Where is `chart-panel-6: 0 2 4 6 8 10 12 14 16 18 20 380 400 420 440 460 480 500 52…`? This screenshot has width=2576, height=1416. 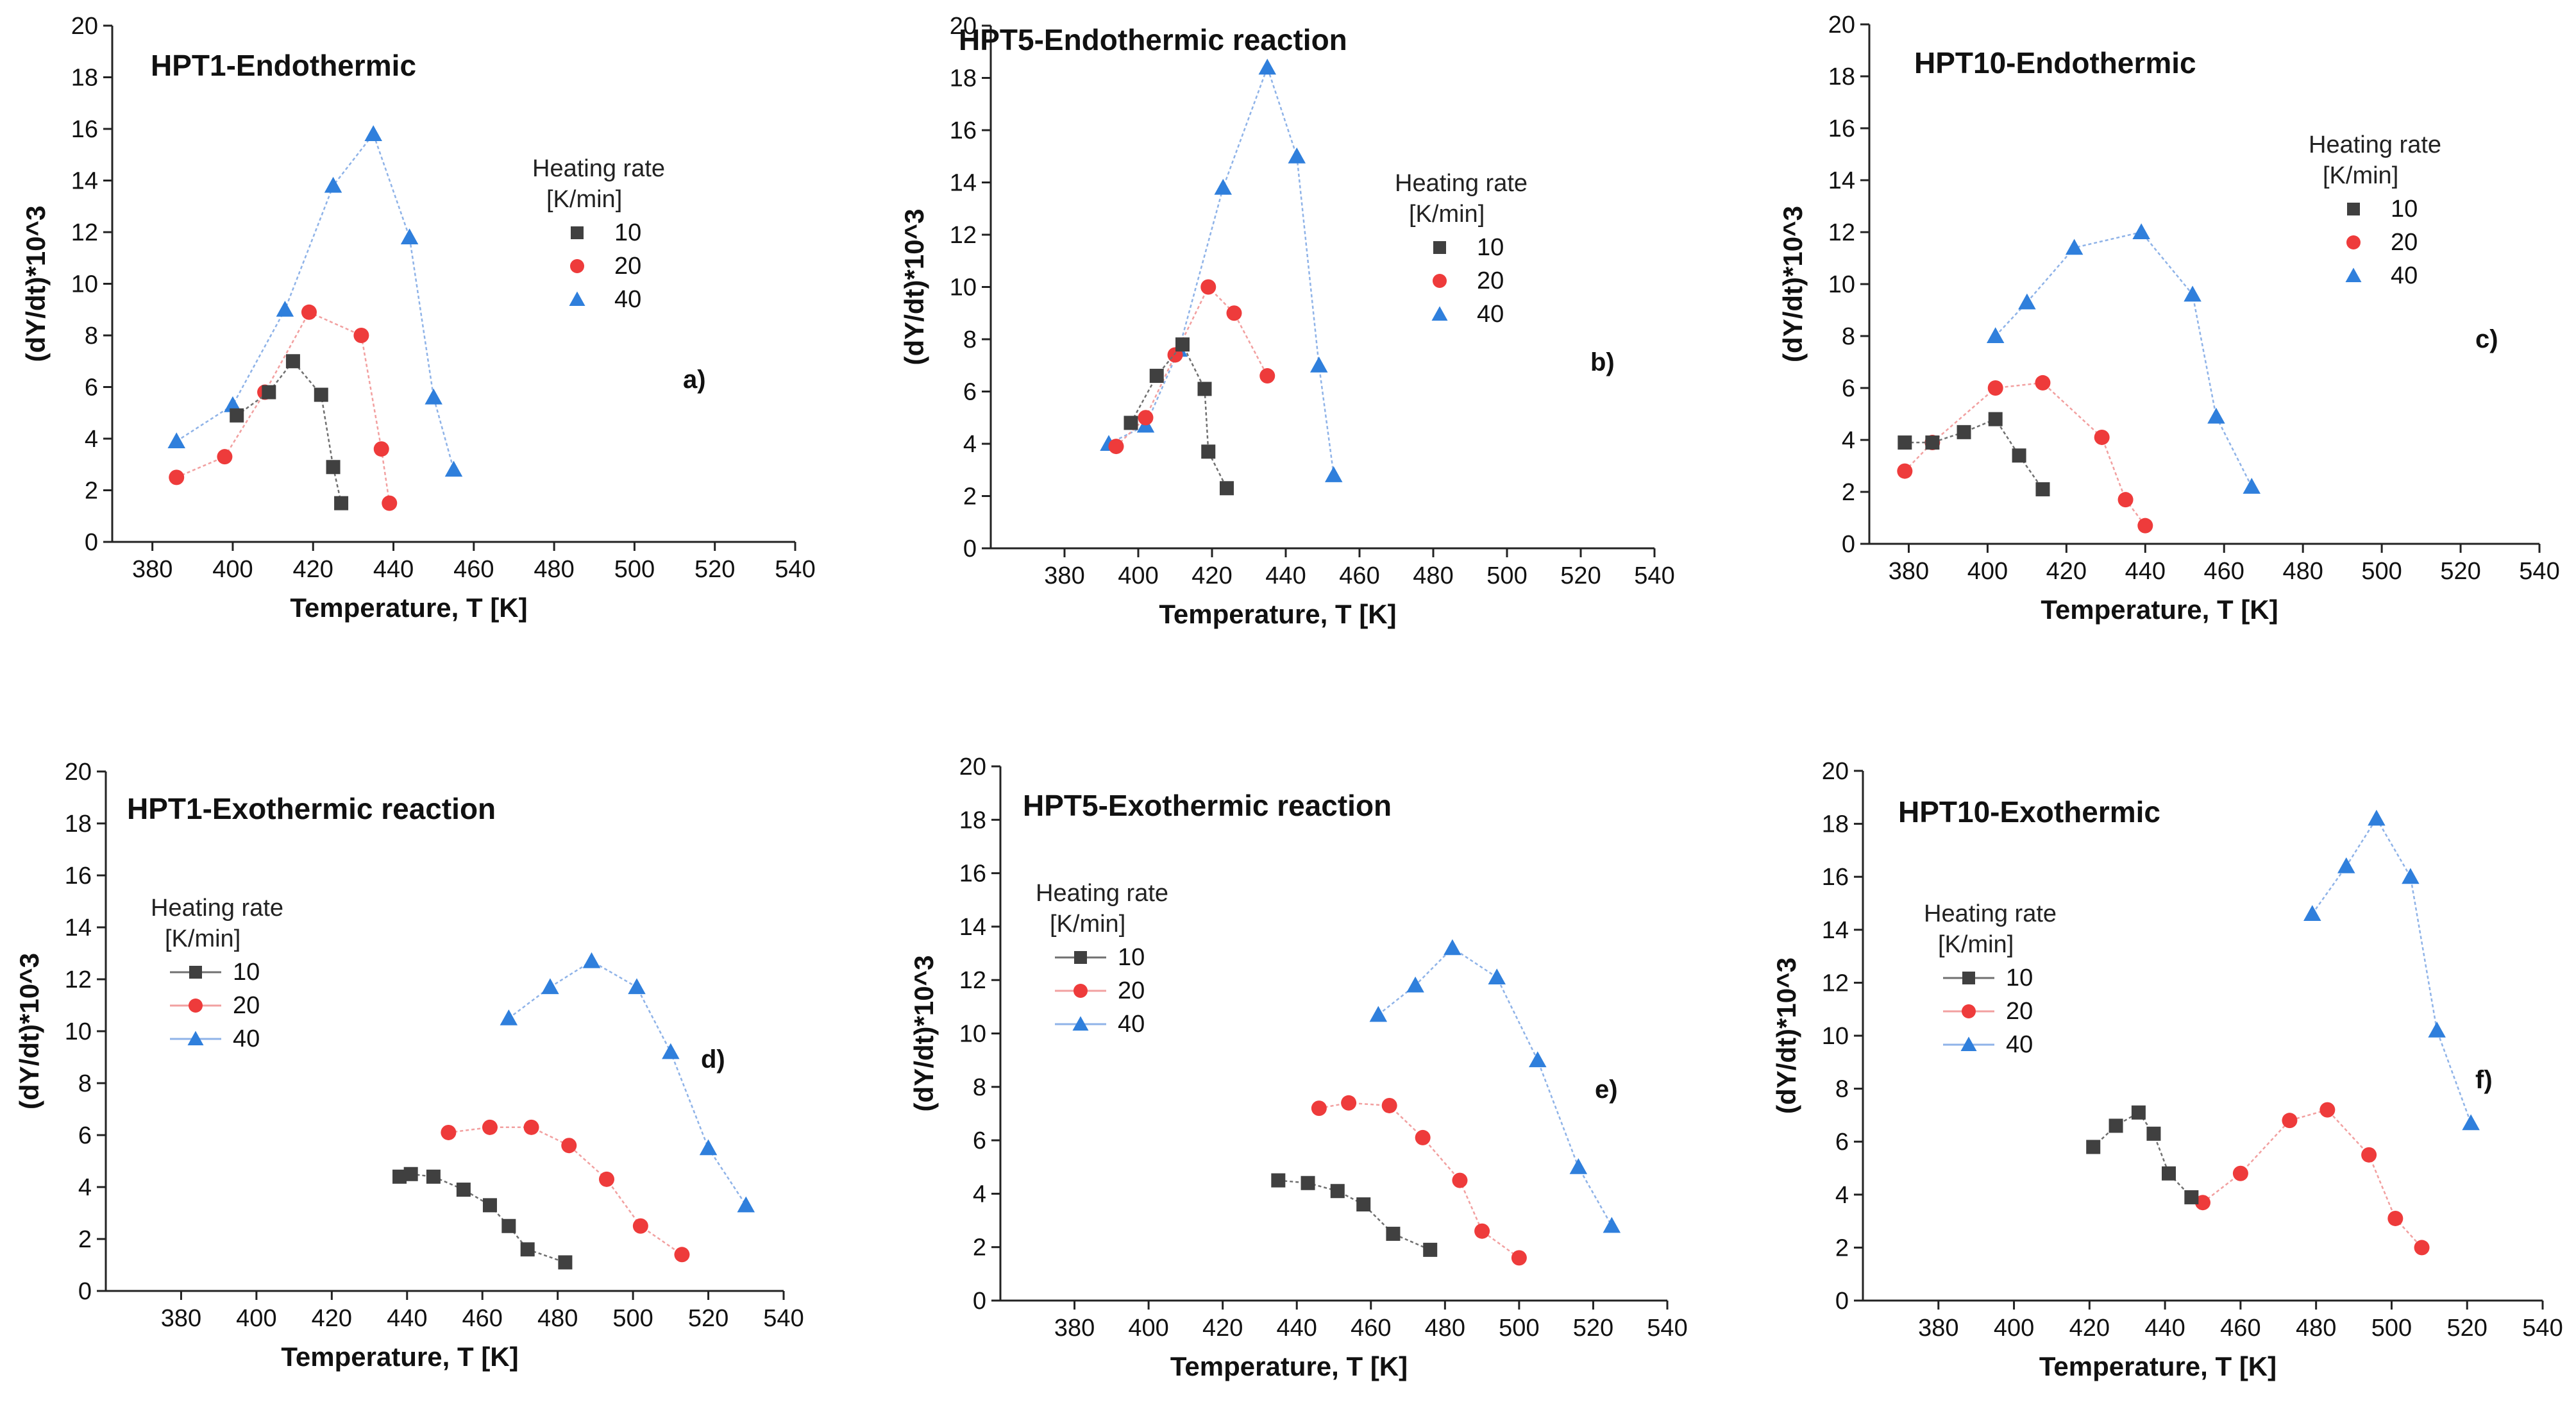
chart-panel-6: 0 2 4 6 8 10 12 14 16 18 20 380 400 420 440 460 480 500 52… is located at coordinates (2167, 1069).